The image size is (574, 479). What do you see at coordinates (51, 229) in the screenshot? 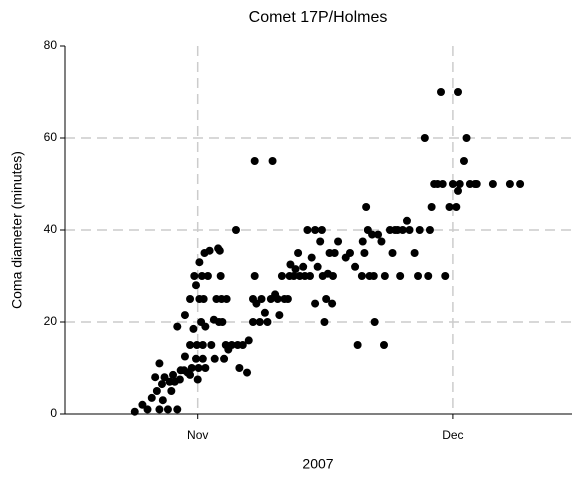
I see `y-tick-label: 40` at bounding box center [51, 229].